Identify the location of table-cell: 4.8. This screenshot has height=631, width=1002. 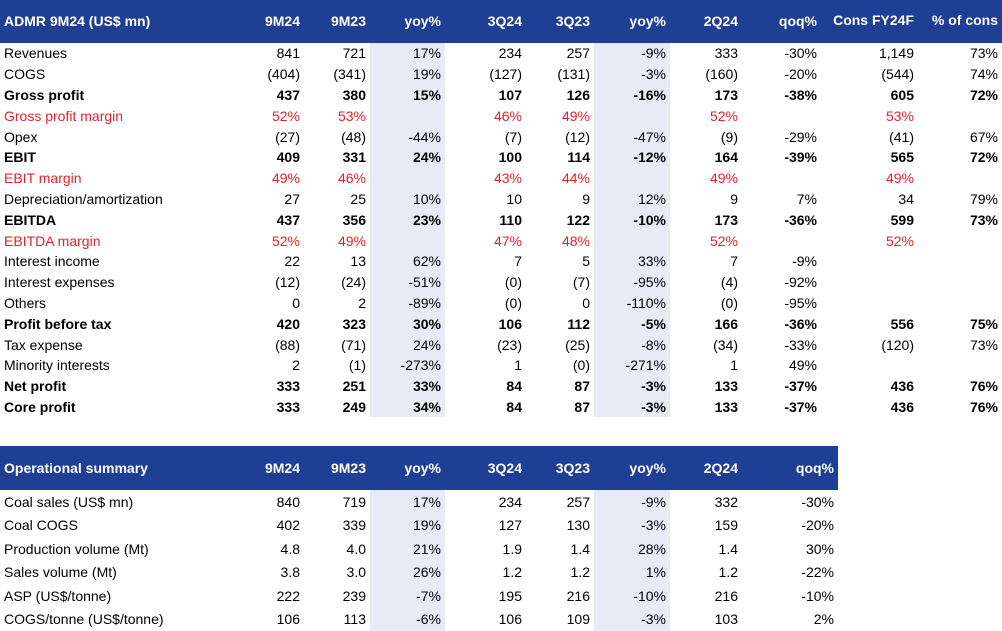
(271, 549).